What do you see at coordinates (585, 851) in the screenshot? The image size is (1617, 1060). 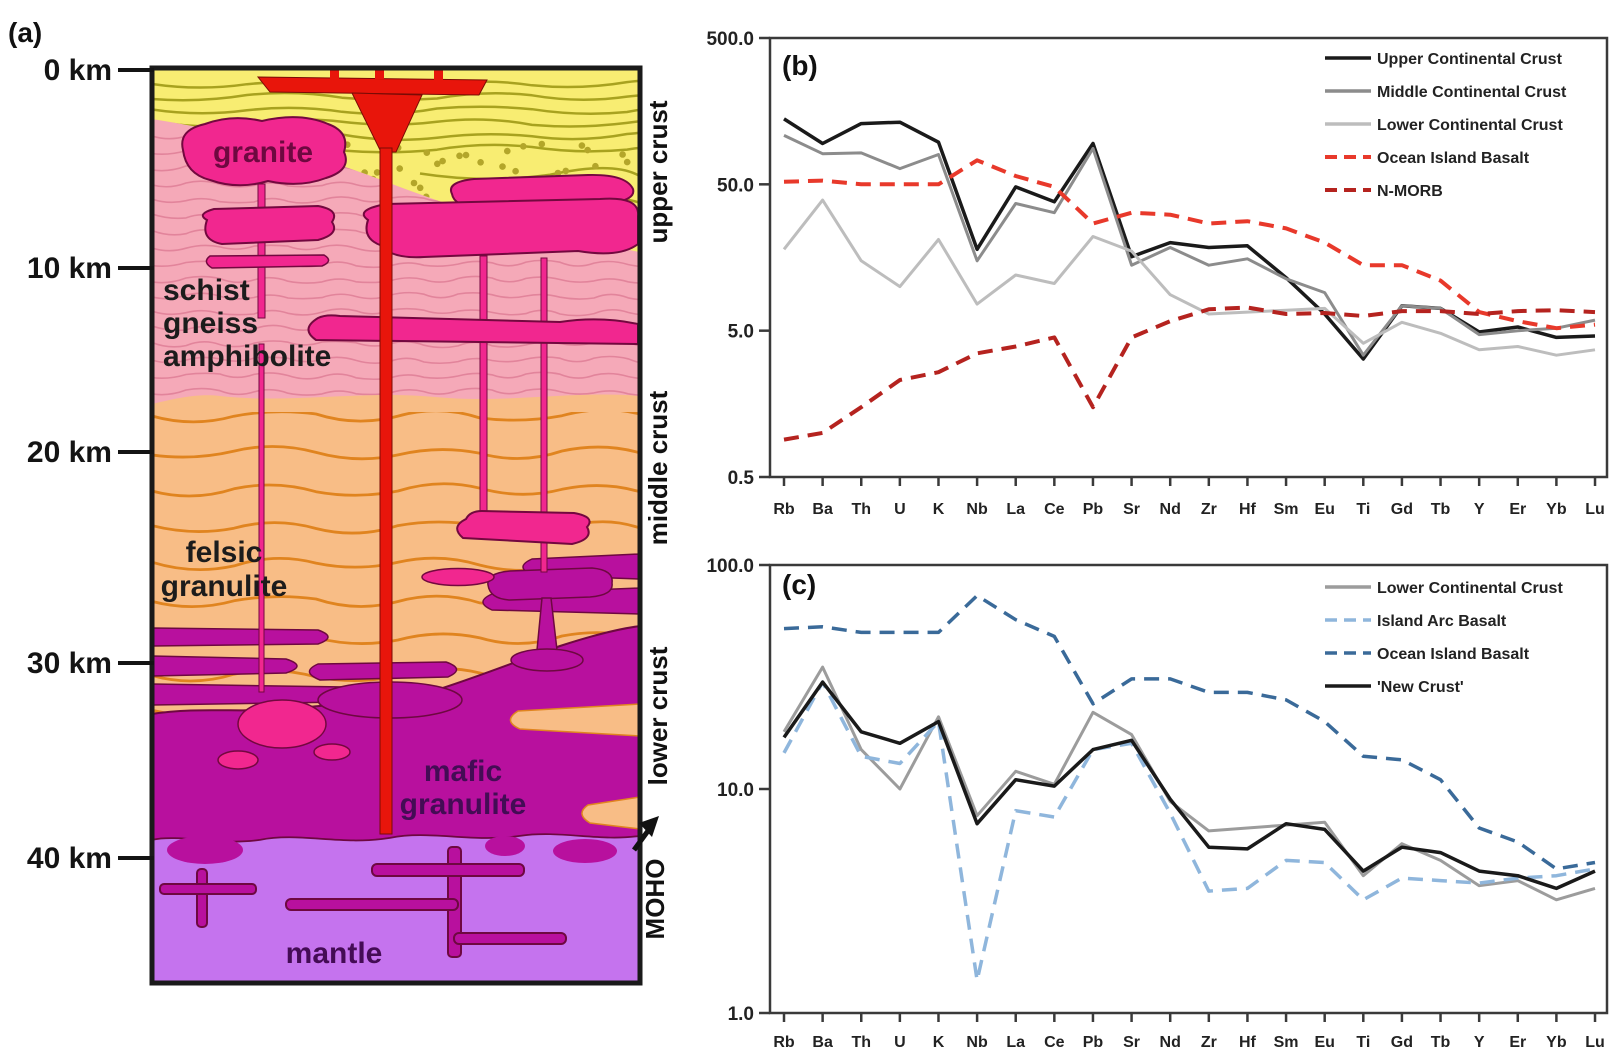 I see `mafic-bulge` at bounding box center [585, 851].